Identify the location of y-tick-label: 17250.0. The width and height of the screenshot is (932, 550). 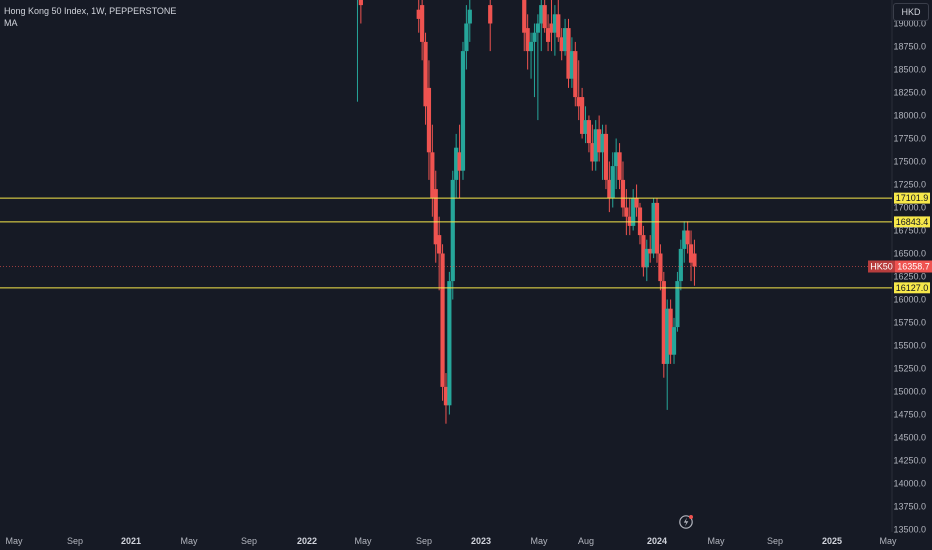
(909, 185).